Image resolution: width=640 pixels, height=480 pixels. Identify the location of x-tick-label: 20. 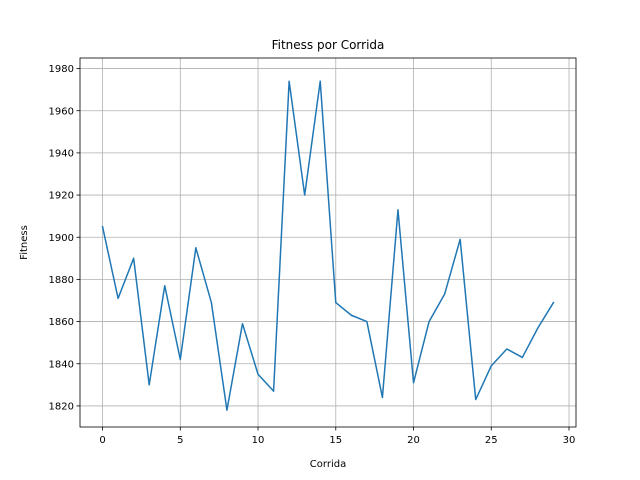
(413, 440).